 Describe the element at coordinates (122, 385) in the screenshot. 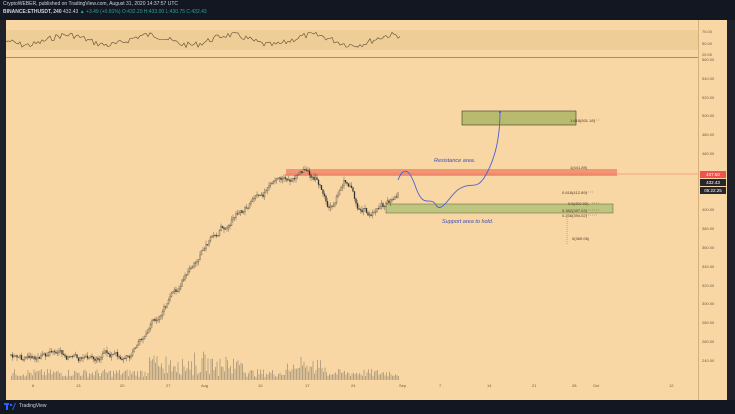

I see `time-axis-tick: 20` at that location.